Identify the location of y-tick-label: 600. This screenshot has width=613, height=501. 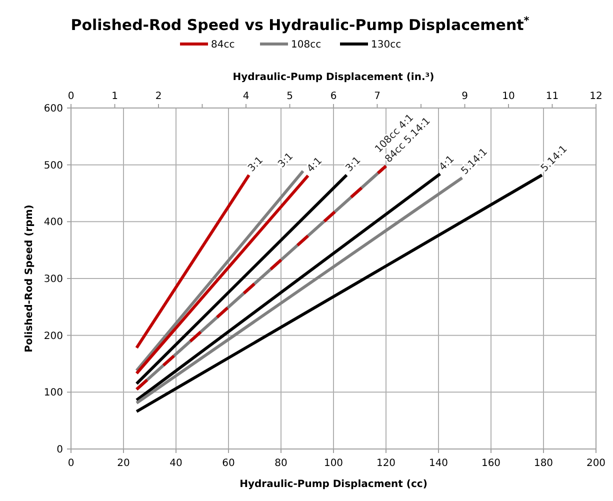
(53, 109).